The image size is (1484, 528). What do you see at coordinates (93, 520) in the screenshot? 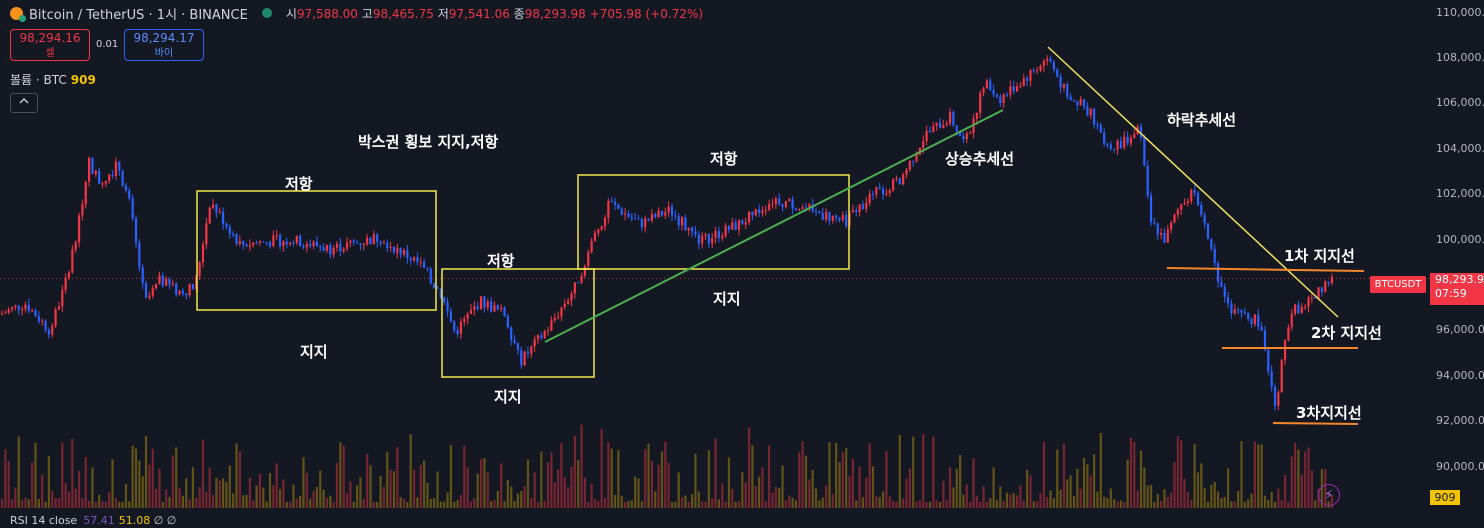
I see `rsi-legend: RSI 14 close 57.41 51.08 ∅ ∅` at bounding box center [93, 520].